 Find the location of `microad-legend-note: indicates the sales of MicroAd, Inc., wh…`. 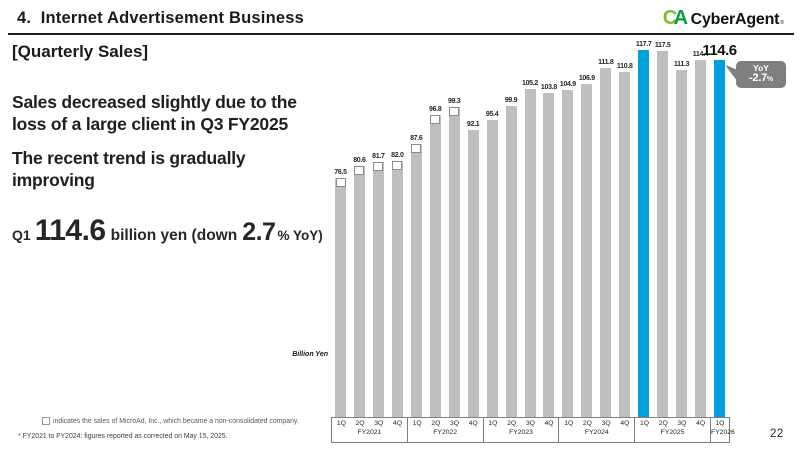

microad-legend-note: indicates the sales of MicroAd, Inc., wh… is located at coordinates (170, 421).